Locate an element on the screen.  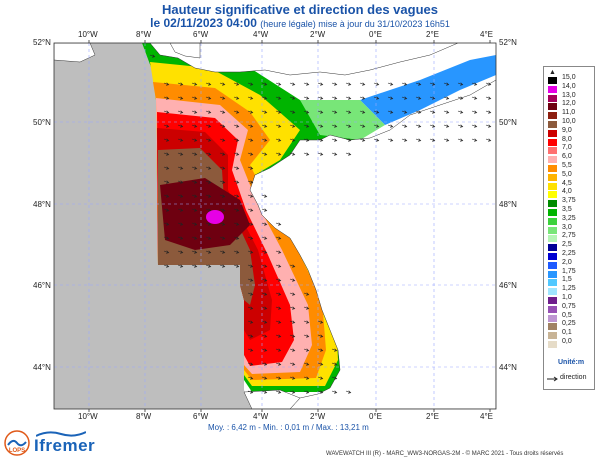
legend-label: 7,0 is located at coordinates (567, 148).